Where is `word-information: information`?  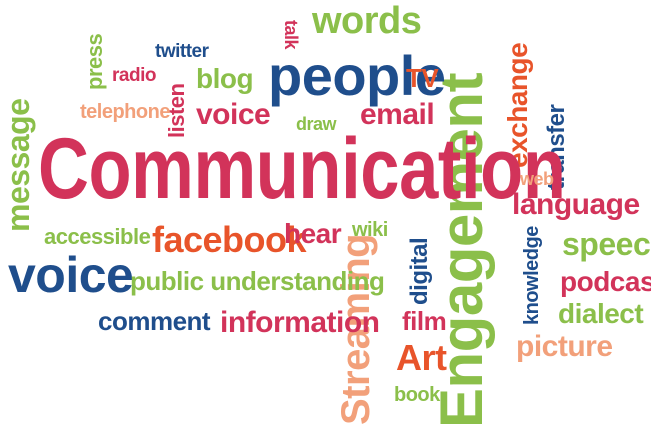 word-information: information is located at coordinates (300, 322).